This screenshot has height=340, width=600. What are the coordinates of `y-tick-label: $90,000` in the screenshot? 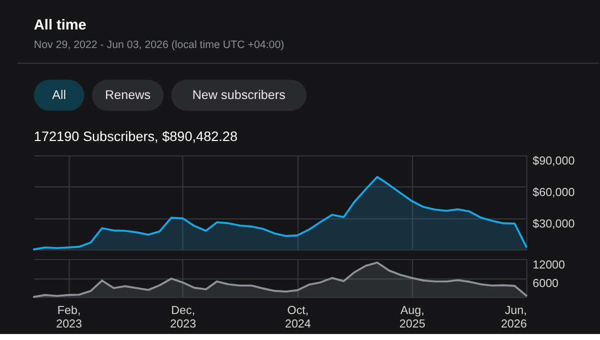 It's located at (554, 161).